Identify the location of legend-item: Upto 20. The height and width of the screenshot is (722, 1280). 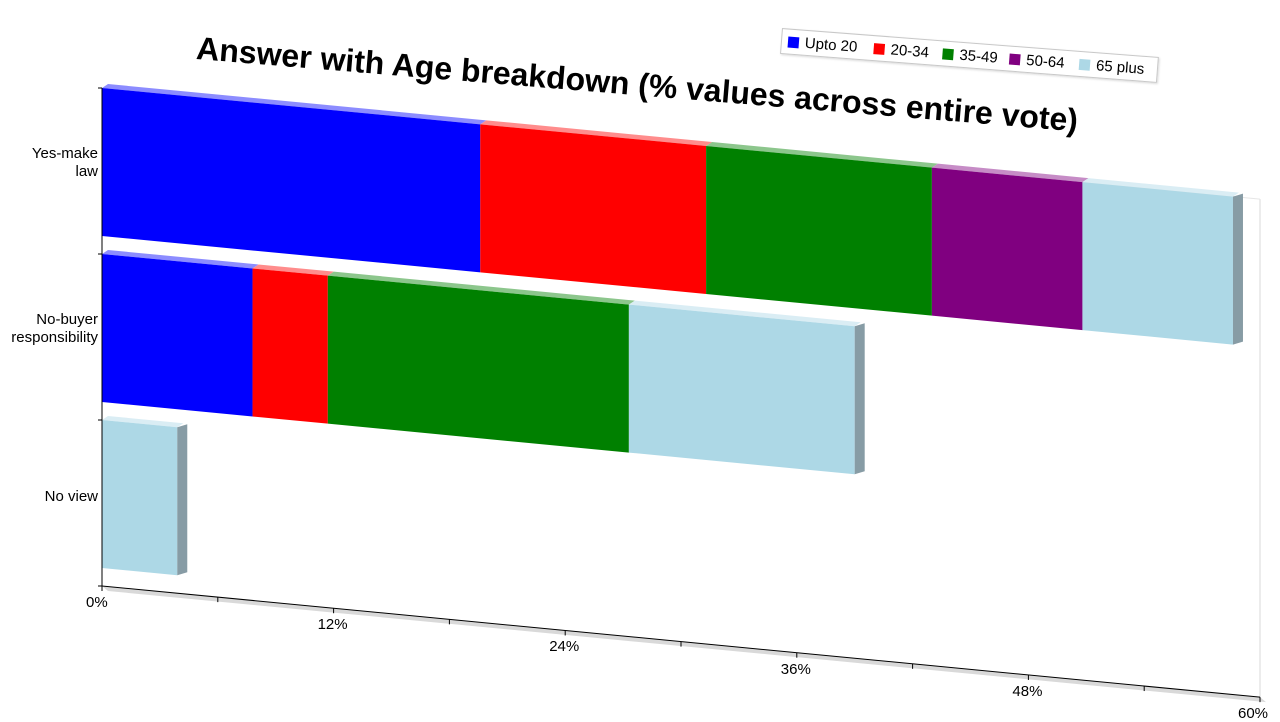
(822, 45).